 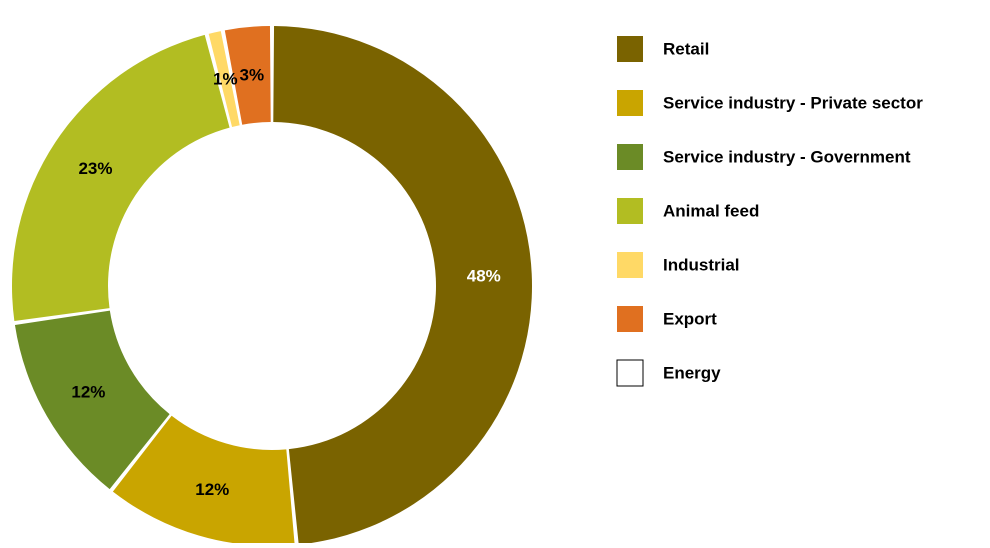 I want to click on legend-label-service-industry-government: Service industry - Government, so click(x=787, y=157).